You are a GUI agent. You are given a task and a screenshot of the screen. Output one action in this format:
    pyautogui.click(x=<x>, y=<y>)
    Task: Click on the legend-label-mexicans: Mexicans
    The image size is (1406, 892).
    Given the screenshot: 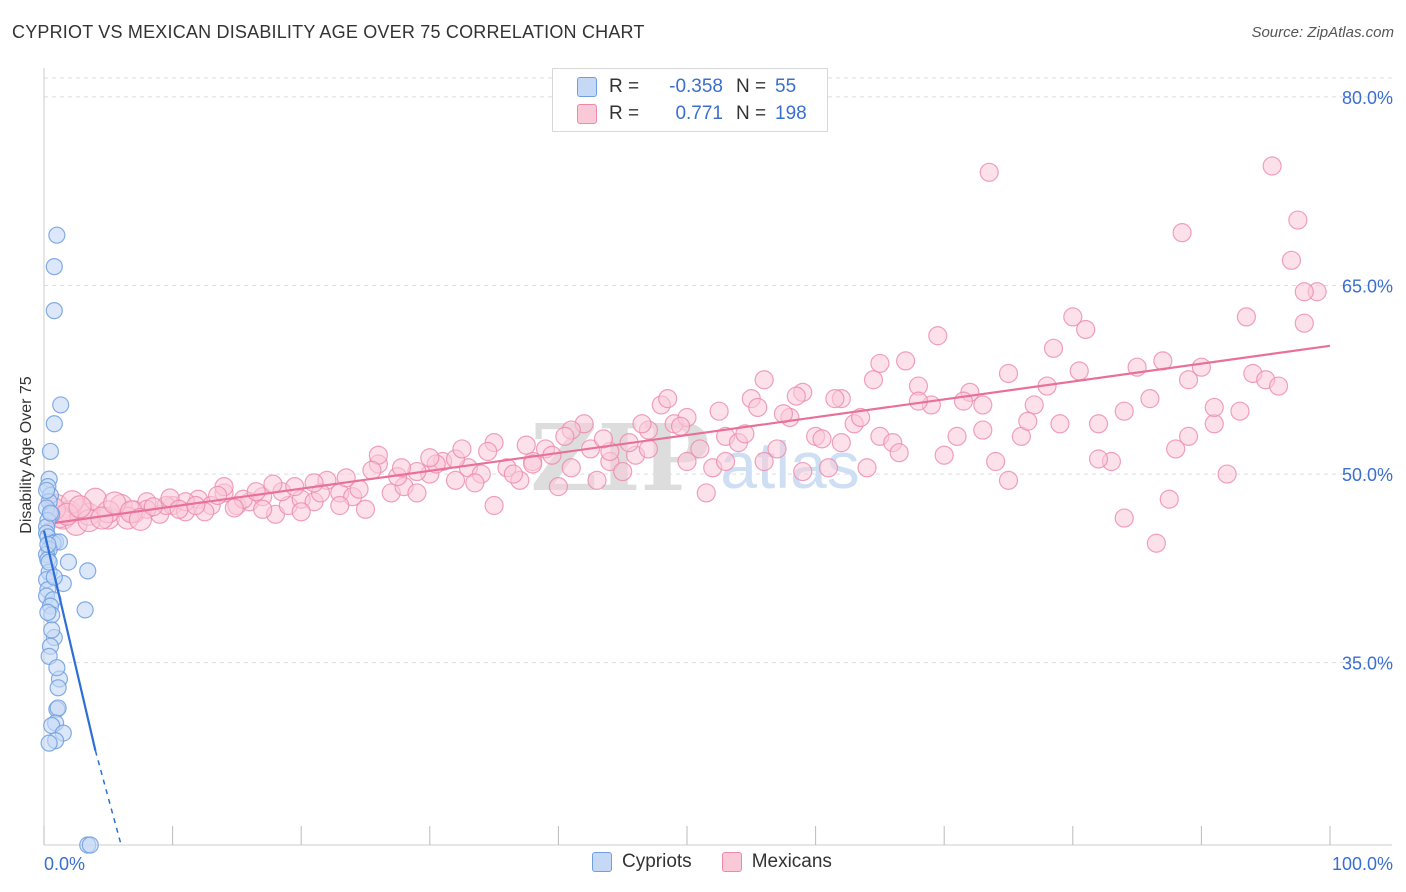 What is the action you would take?
    pyautogui.click(x=791, y=861)
    